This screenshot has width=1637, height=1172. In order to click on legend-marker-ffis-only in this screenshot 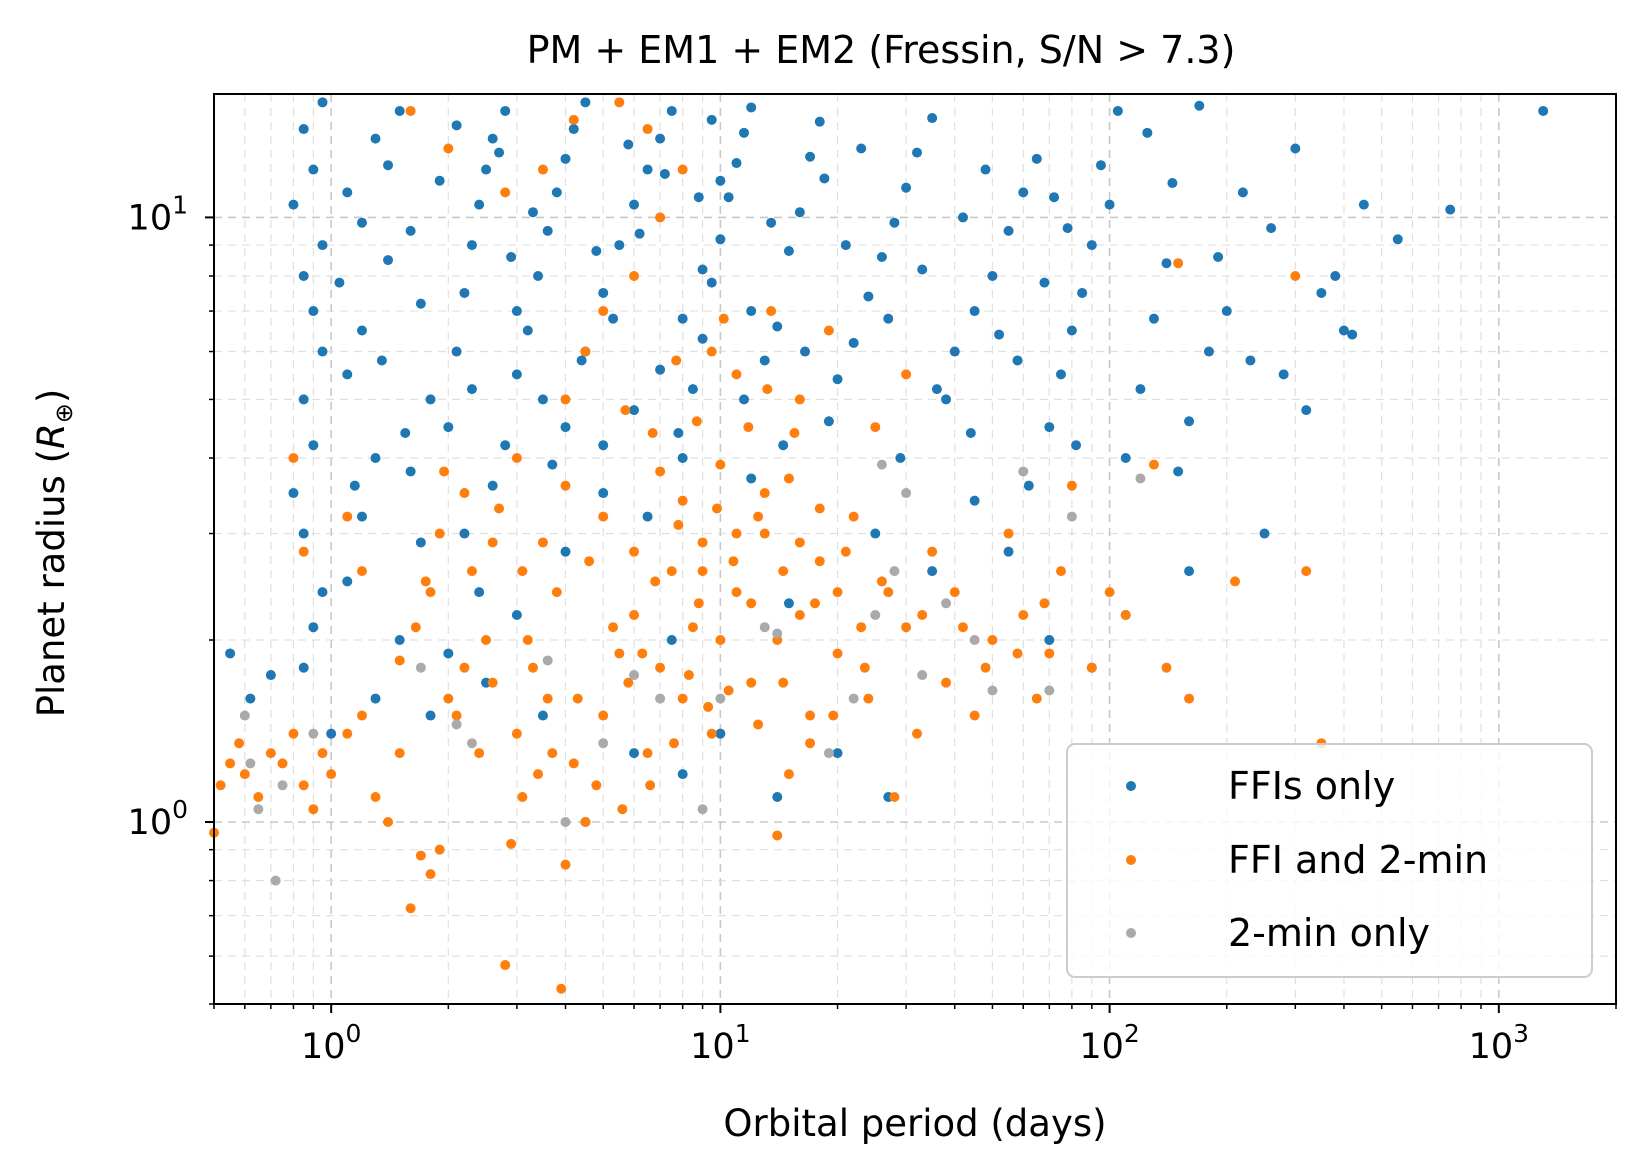, I will do `click(1131, 786)`.